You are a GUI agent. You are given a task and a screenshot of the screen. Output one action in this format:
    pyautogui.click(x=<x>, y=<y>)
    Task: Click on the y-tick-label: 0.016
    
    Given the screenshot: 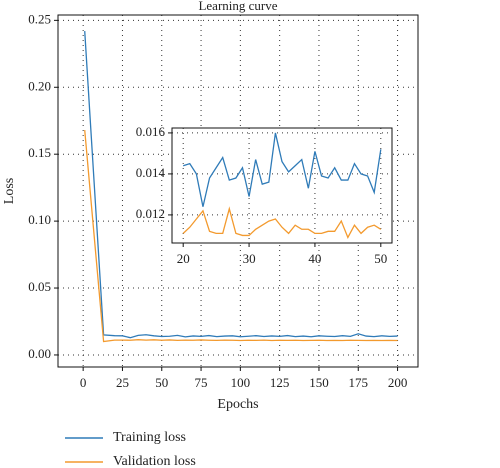 What is the action you would take?
    pyautogui.click(x=151, y=131)
    